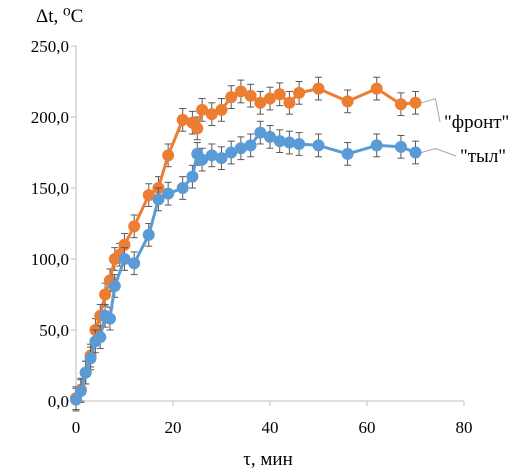 The image size is (532, 474). I want to click on x-axis-title: τ, мин, so click(268, 459).